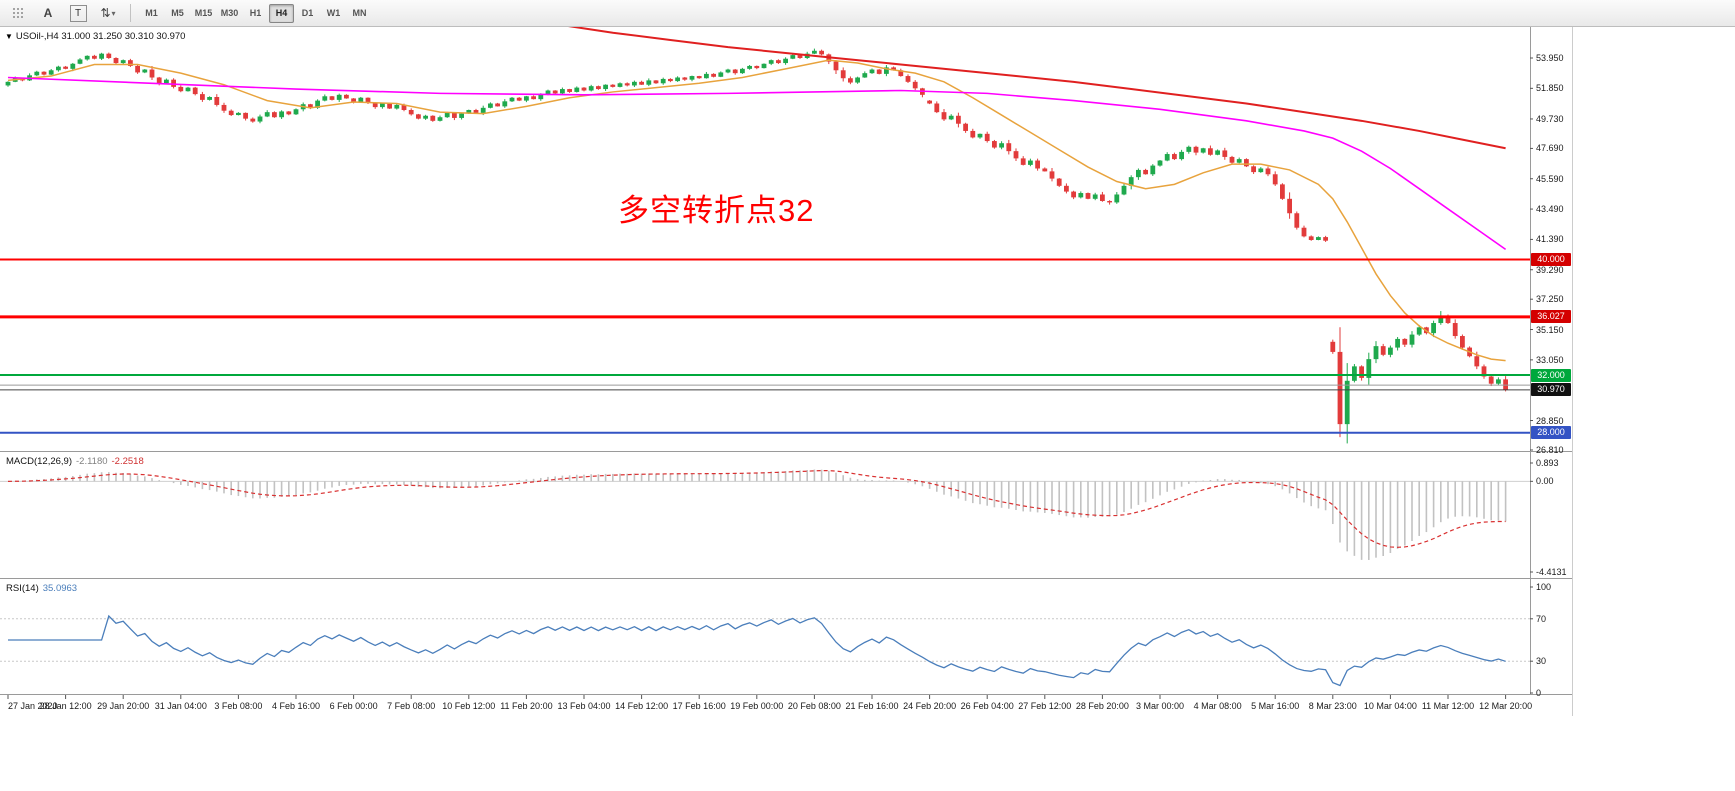  Describe the element at coordinates (229, 13) in the screenshot. I see `timeframe-button-m30: M30` at that location.